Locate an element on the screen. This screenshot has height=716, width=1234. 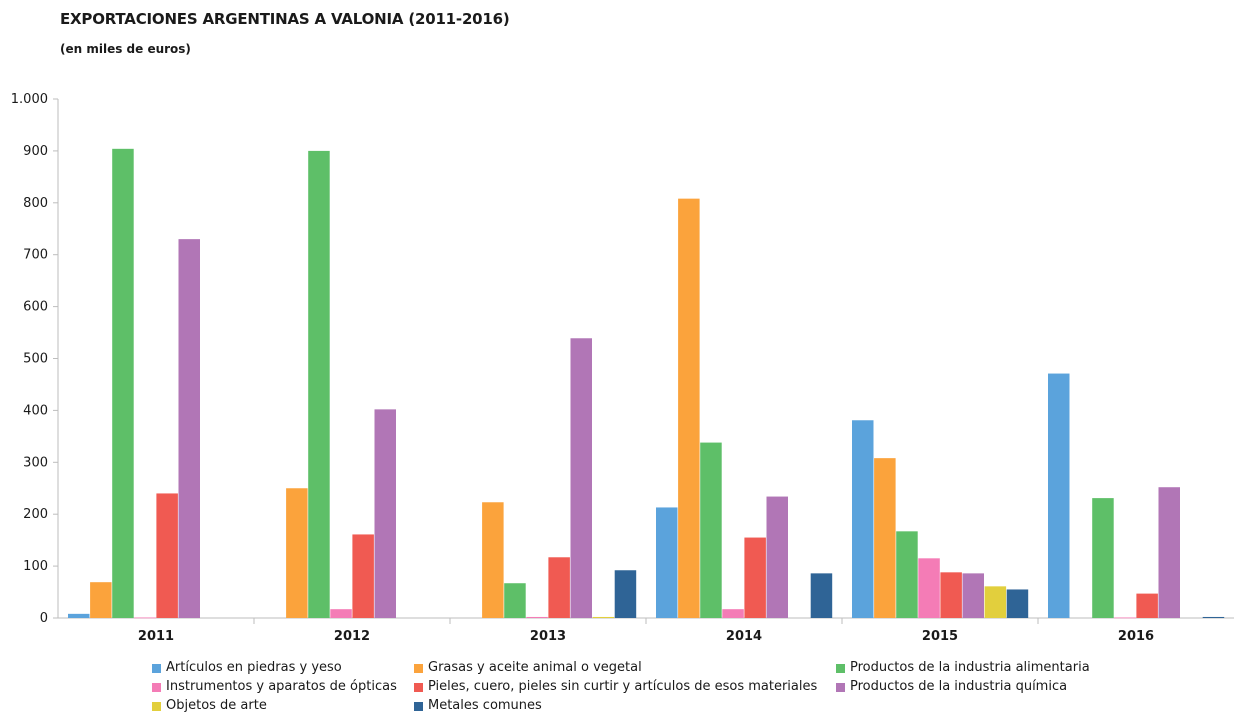
y-tick-label: 700 is located at coordinates (35, 255).